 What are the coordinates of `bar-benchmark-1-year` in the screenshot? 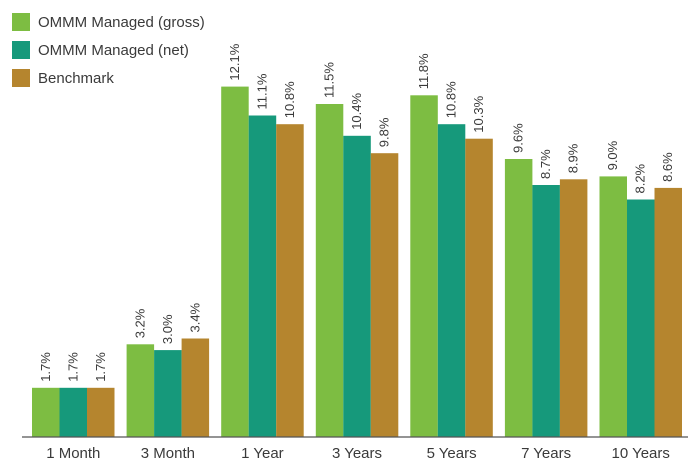 It's located at (290, 280).